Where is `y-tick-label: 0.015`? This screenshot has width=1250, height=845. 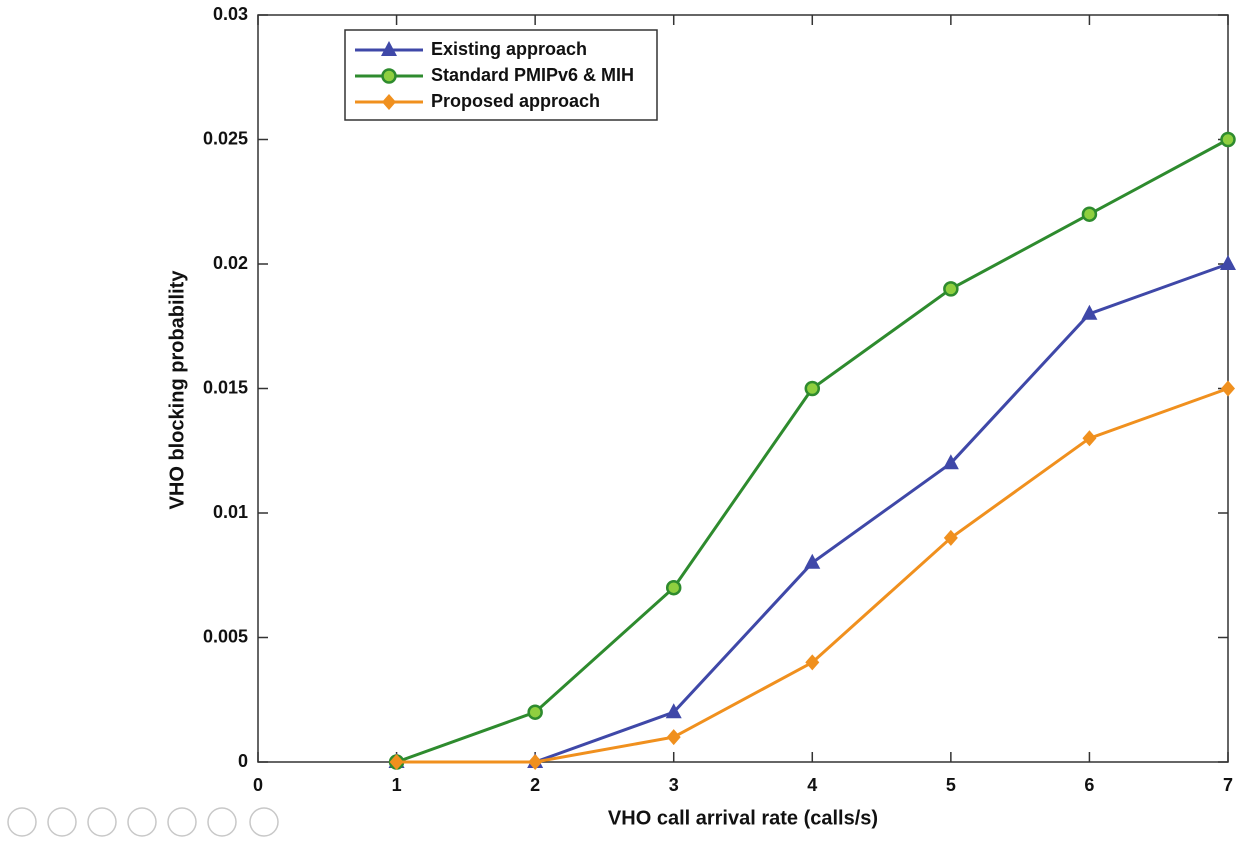 y-tick-label: 0.015 is located at coordinates (225, 387).